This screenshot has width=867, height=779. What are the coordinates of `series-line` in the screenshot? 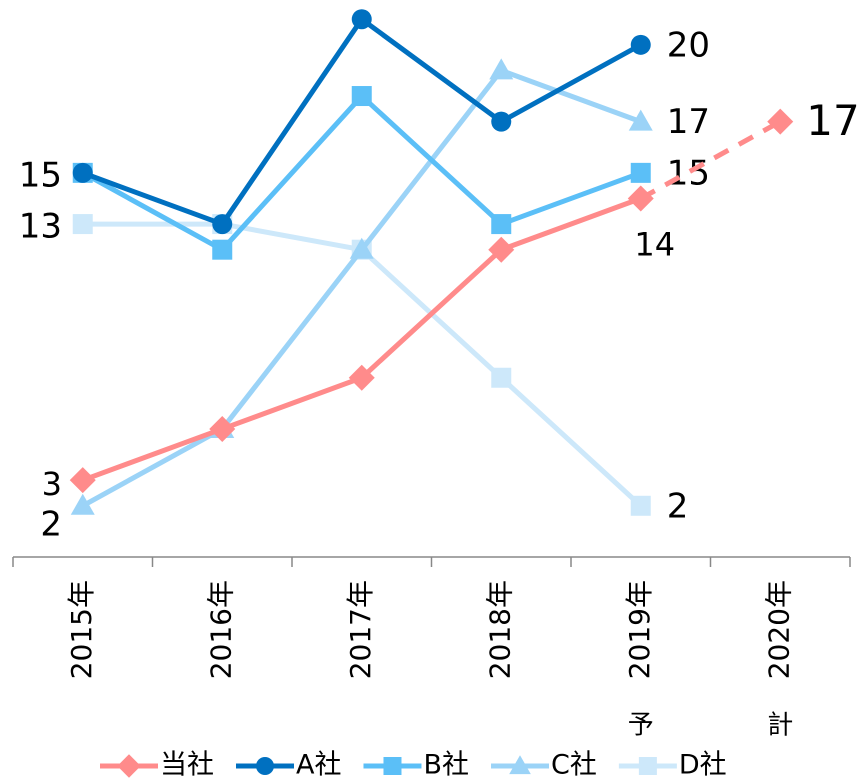 It's located at (710, 160).